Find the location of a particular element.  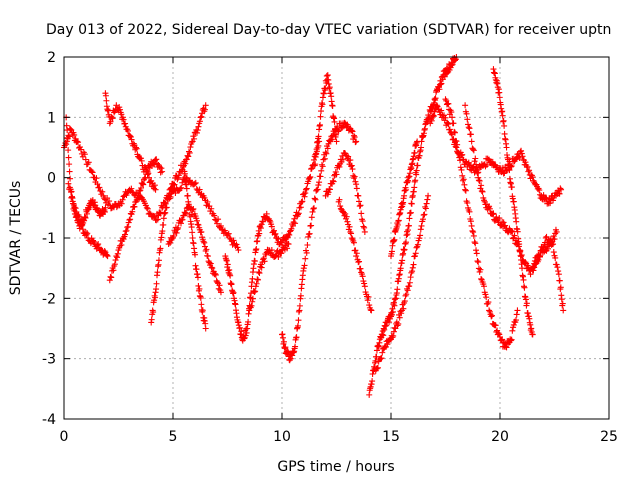

y-tick-label: -3 is located at coordinates (49, 360).